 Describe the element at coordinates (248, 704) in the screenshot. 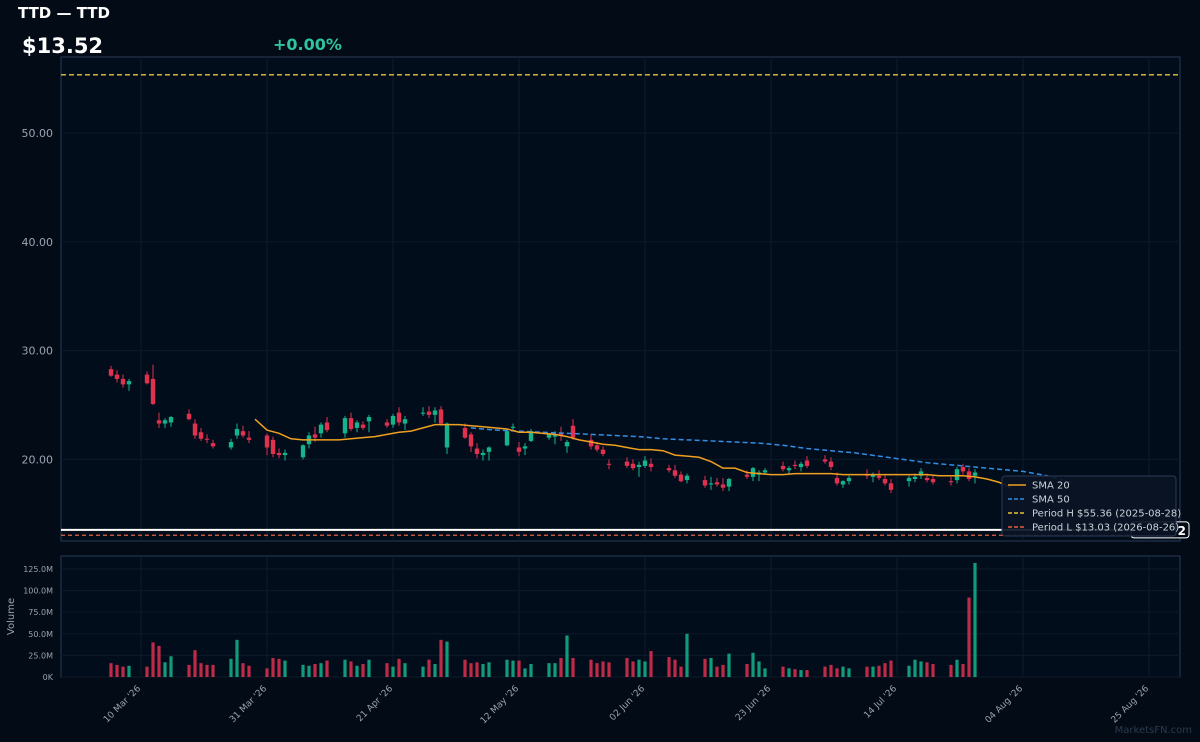

I see `x-tick-label: 31 Mar '26` at that location.